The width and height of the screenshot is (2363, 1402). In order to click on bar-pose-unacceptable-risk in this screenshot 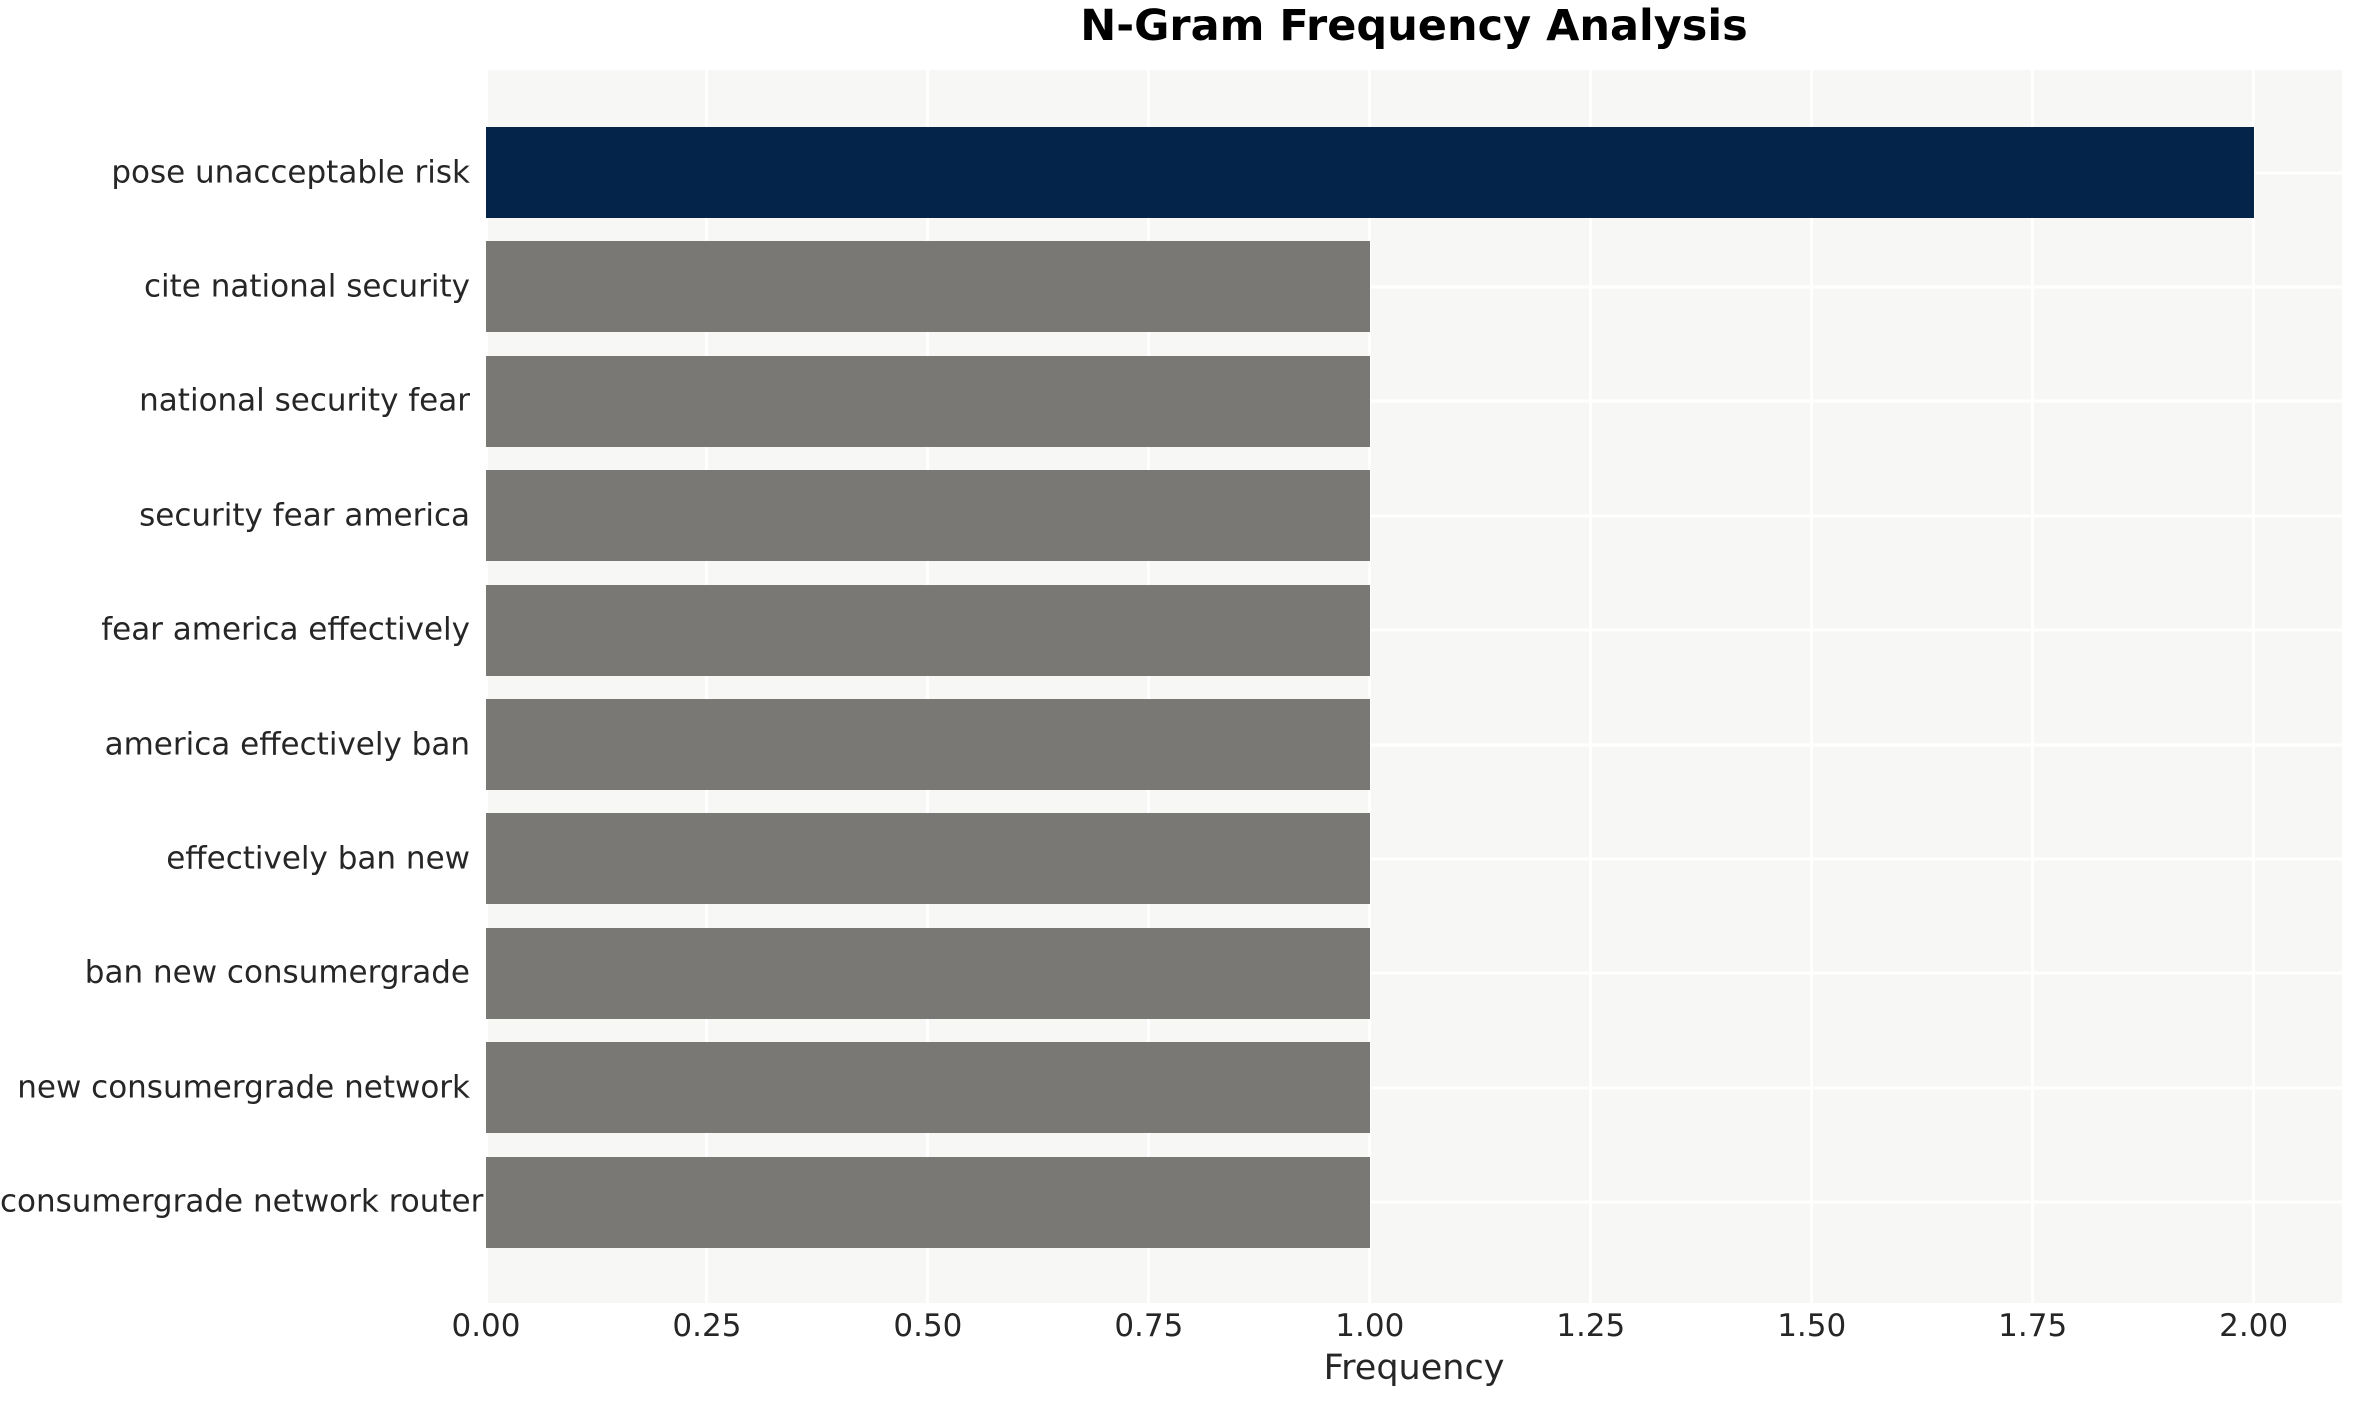, I will do `click(1370, 172)`.